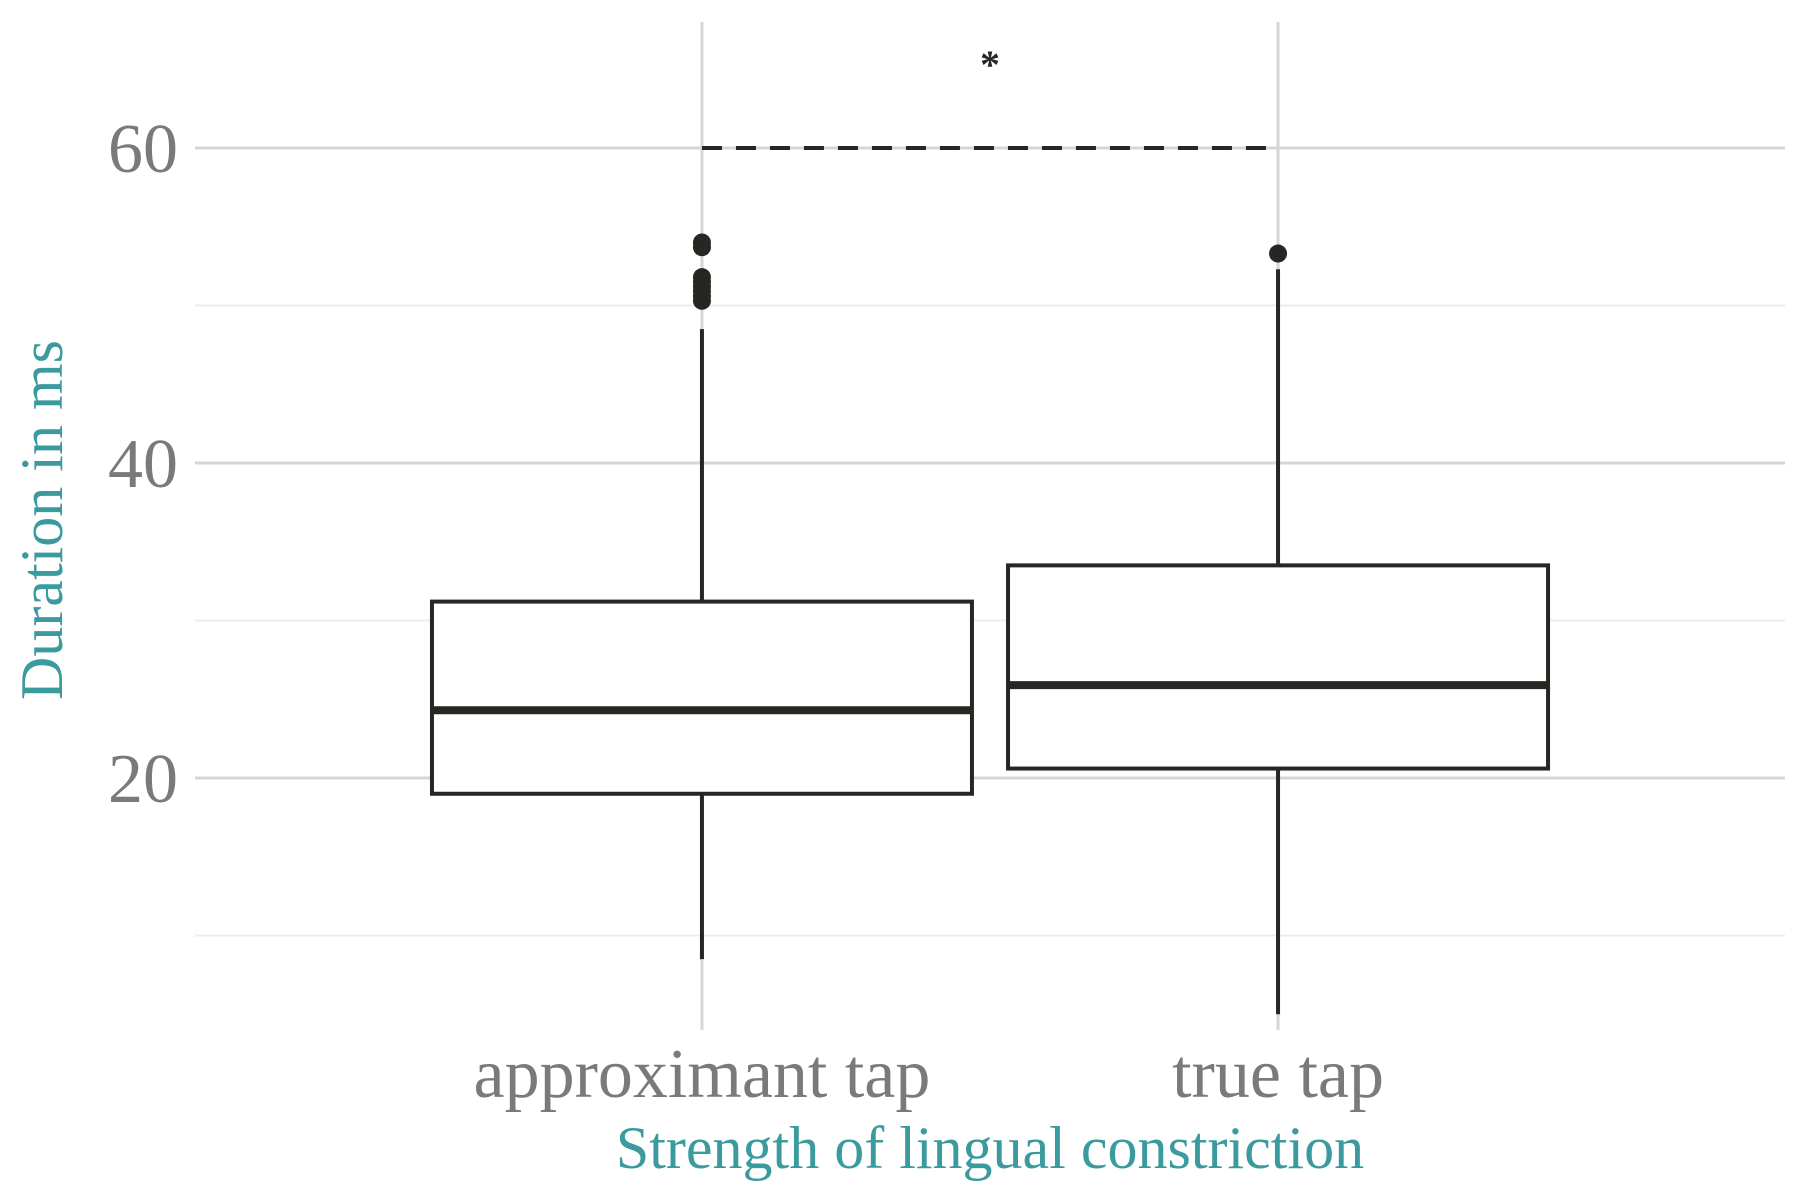 This screenshot has width=1800, height=1200. I want to click on y-tick-label: 40, so click(143, 464).